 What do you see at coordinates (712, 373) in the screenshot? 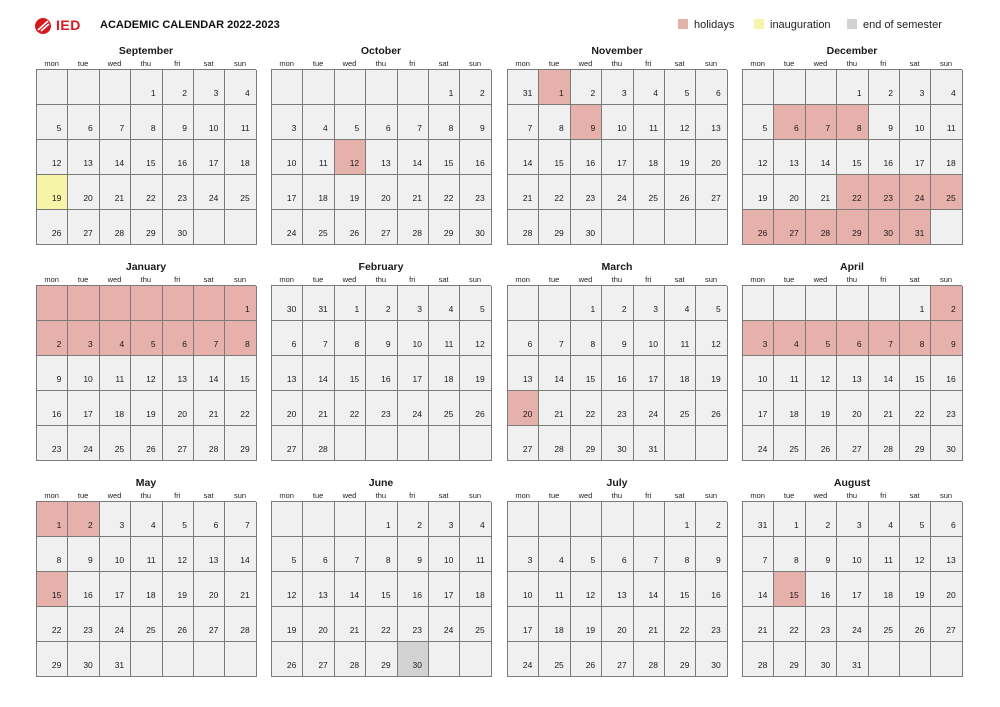
I see `day-cell: 19` at bounding box center [712, 373].